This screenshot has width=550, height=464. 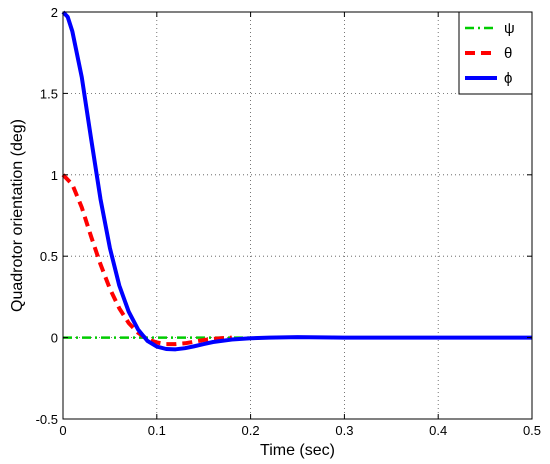 What do you see at coordinates (438, 430) in the screenshot?
I see `x-tick-label: 0.4` at bounding box center [438, 430].